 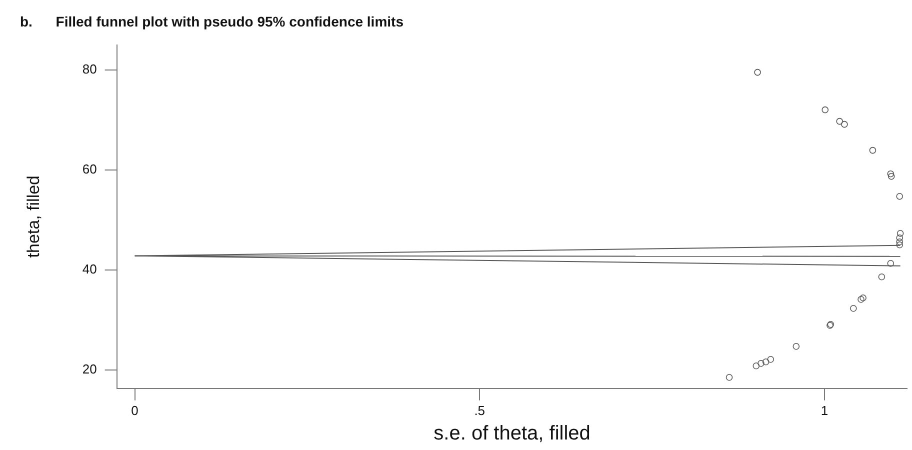 What do you see at coordinates (824, 410) in the screenshot?
I see `x-tick-label: 1` at bounding box center [824, 410].